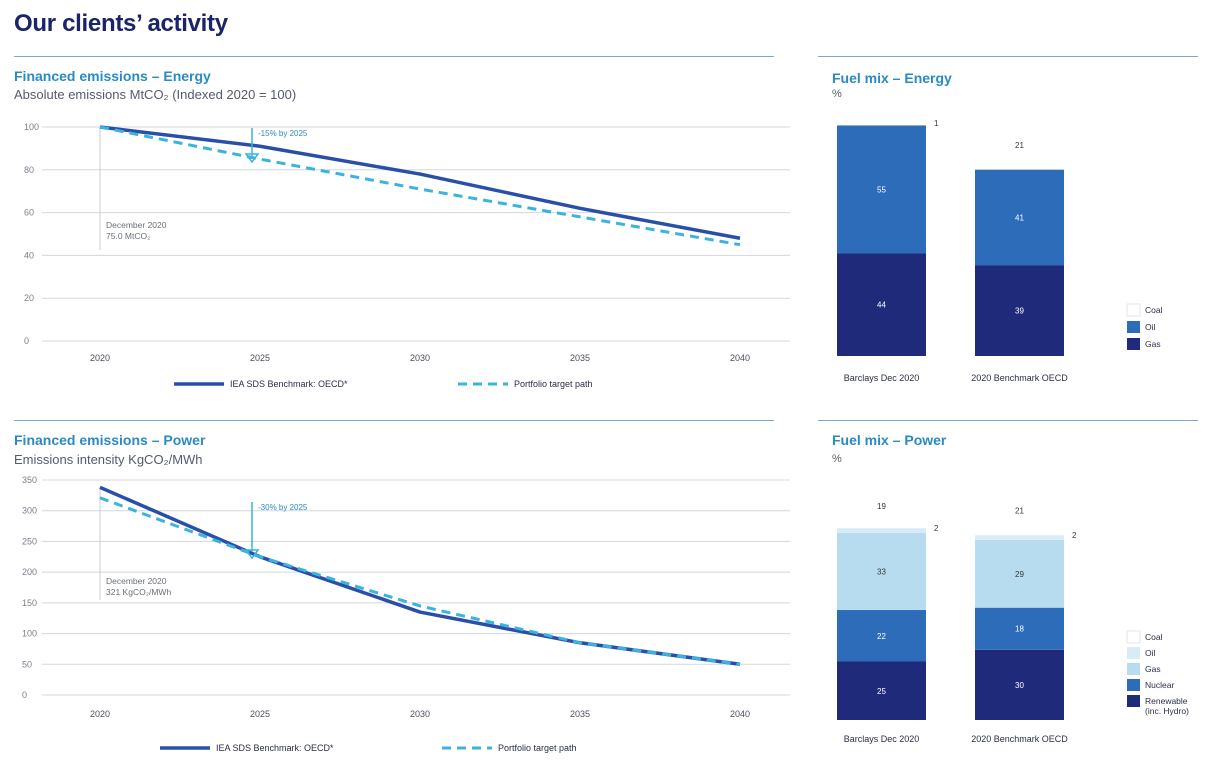 The image size is (1208, 771). Describe the element at coordinates (1019, 739) in the screenshot. I see `power-mix-category-label: 2020 Benchmark OECD` at that location.